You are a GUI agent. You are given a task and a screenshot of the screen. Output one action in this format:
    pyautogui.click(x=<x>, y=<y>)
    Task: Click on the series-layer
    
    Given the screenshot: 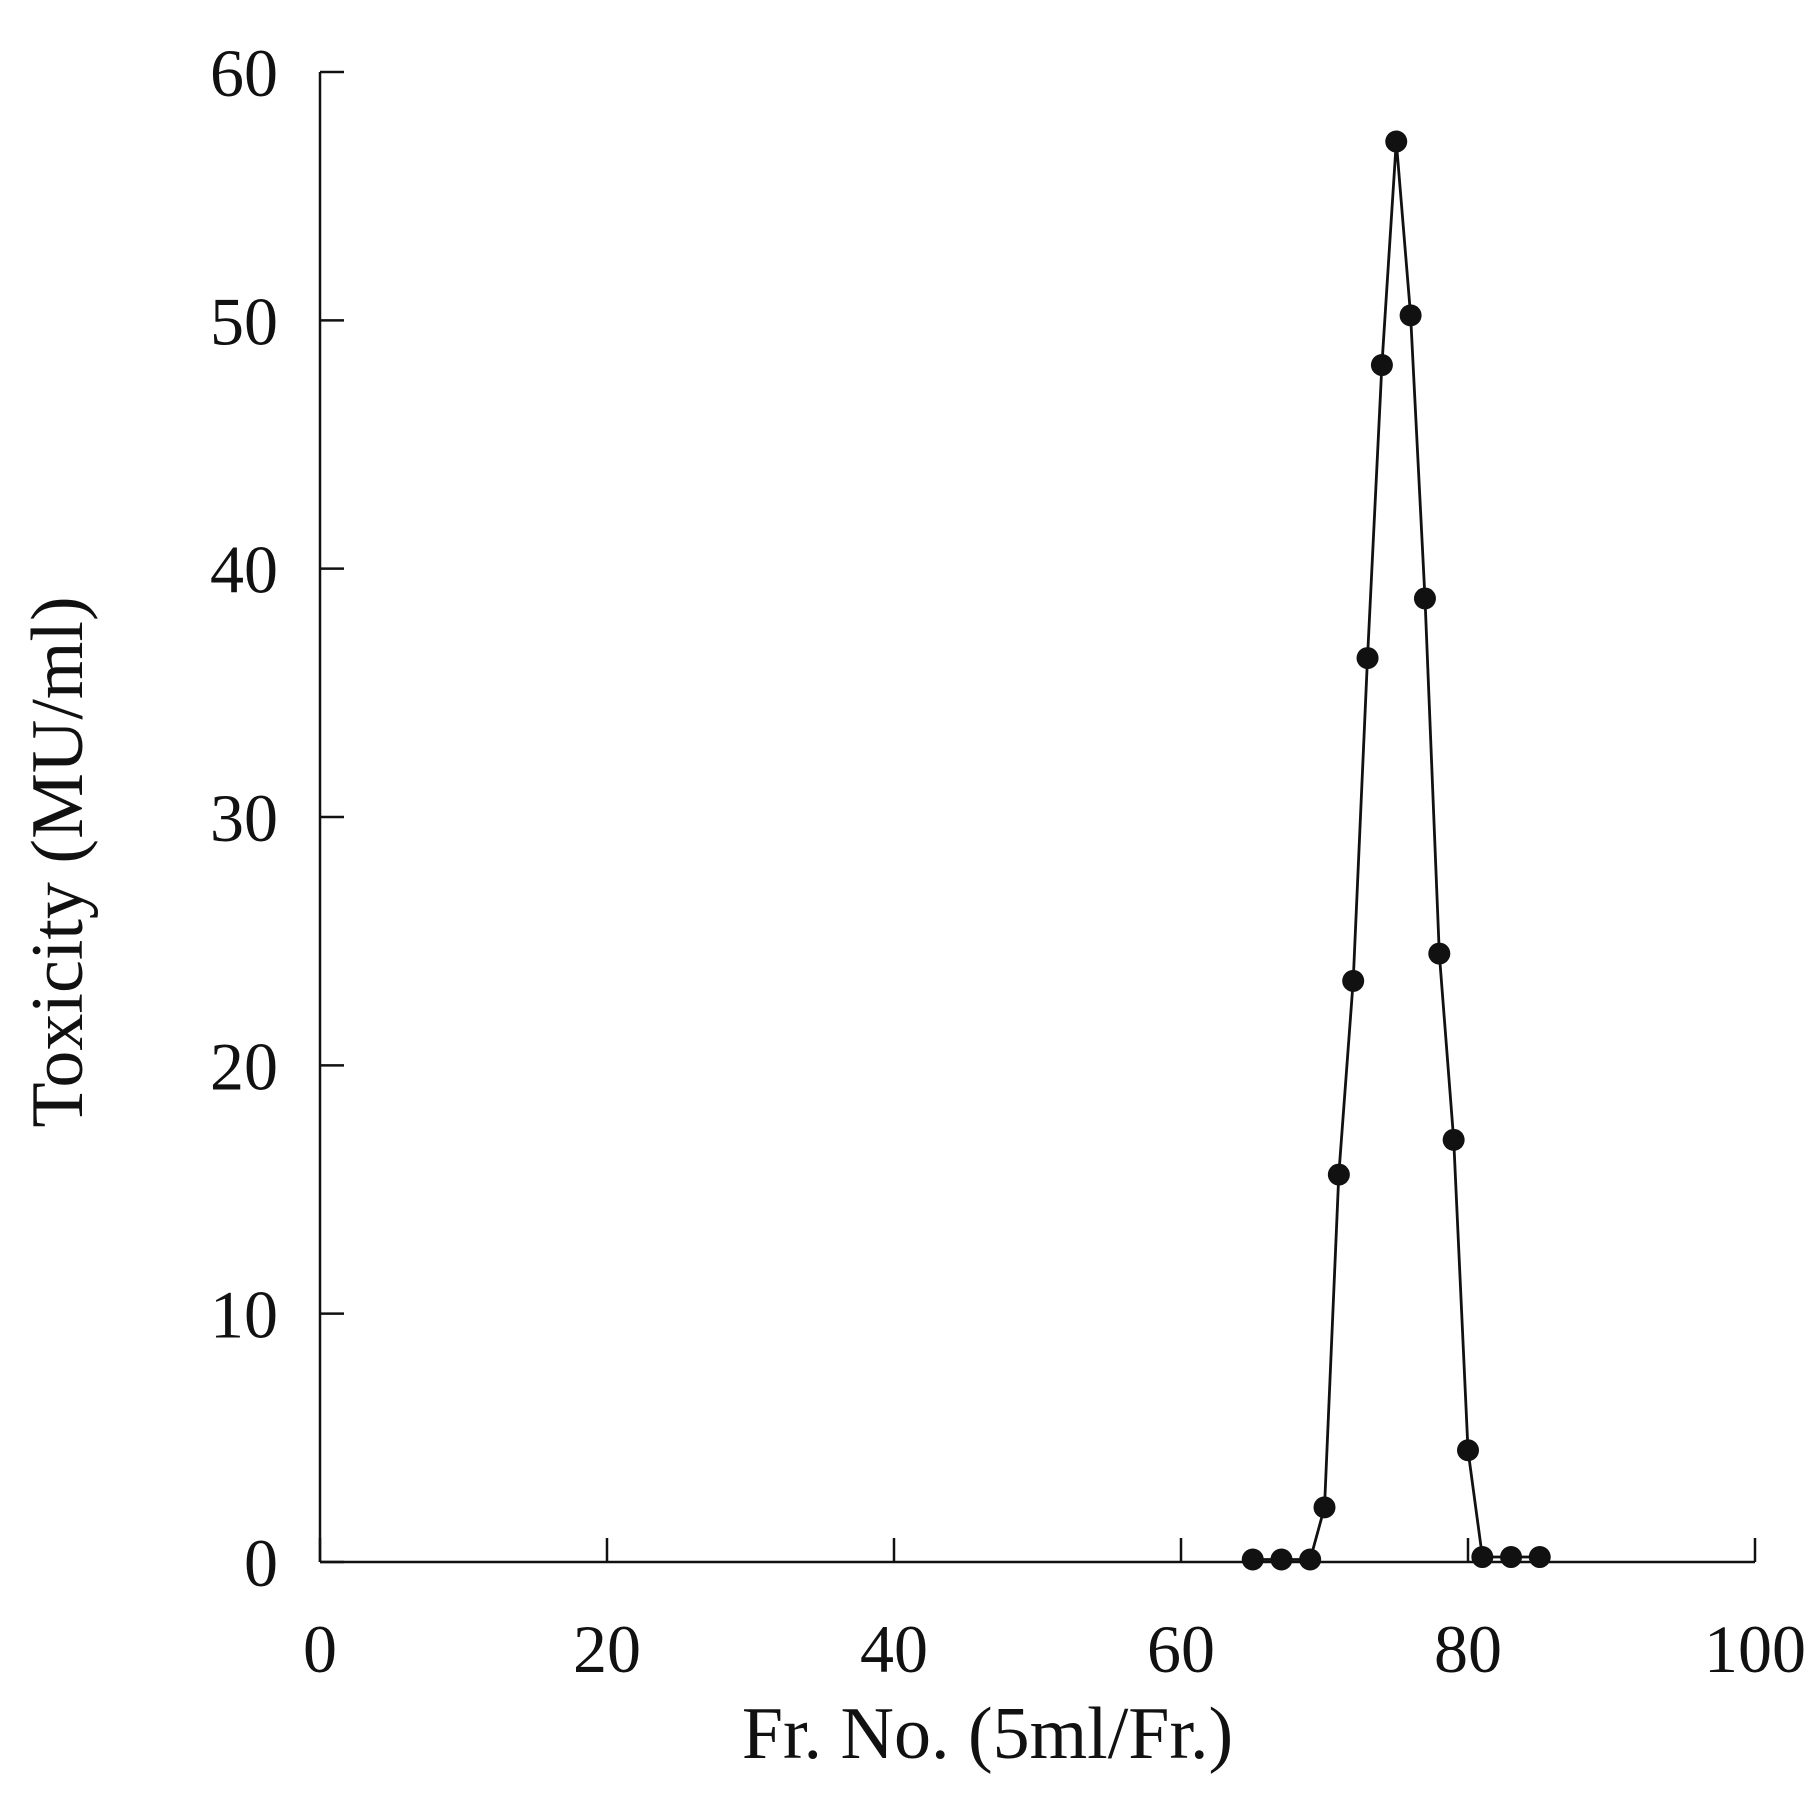 What is the action you would take?
    pyautogui.click(x=1396, y=850)
    